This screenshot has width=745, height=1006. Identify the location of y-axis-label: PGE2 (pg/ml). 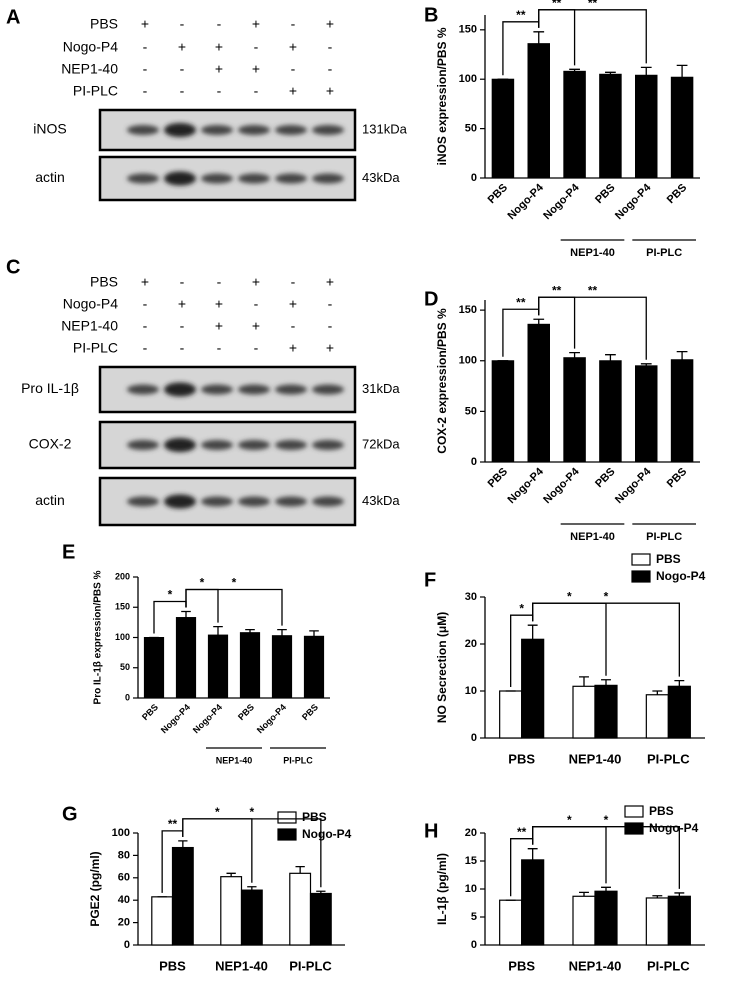
(95, 888).